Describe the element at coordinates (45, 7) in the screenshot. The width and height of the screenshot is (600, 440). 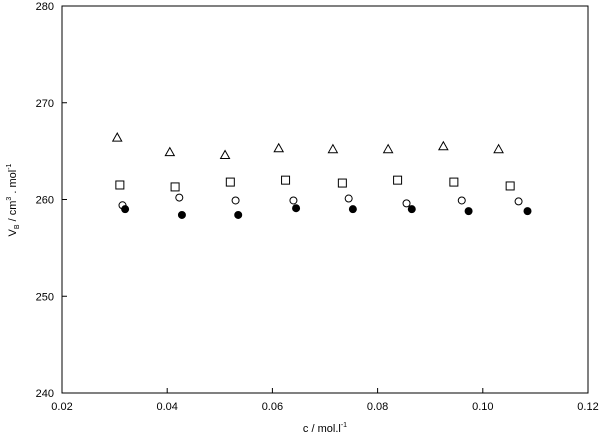
I see `y-tick-label: 280` at that location.